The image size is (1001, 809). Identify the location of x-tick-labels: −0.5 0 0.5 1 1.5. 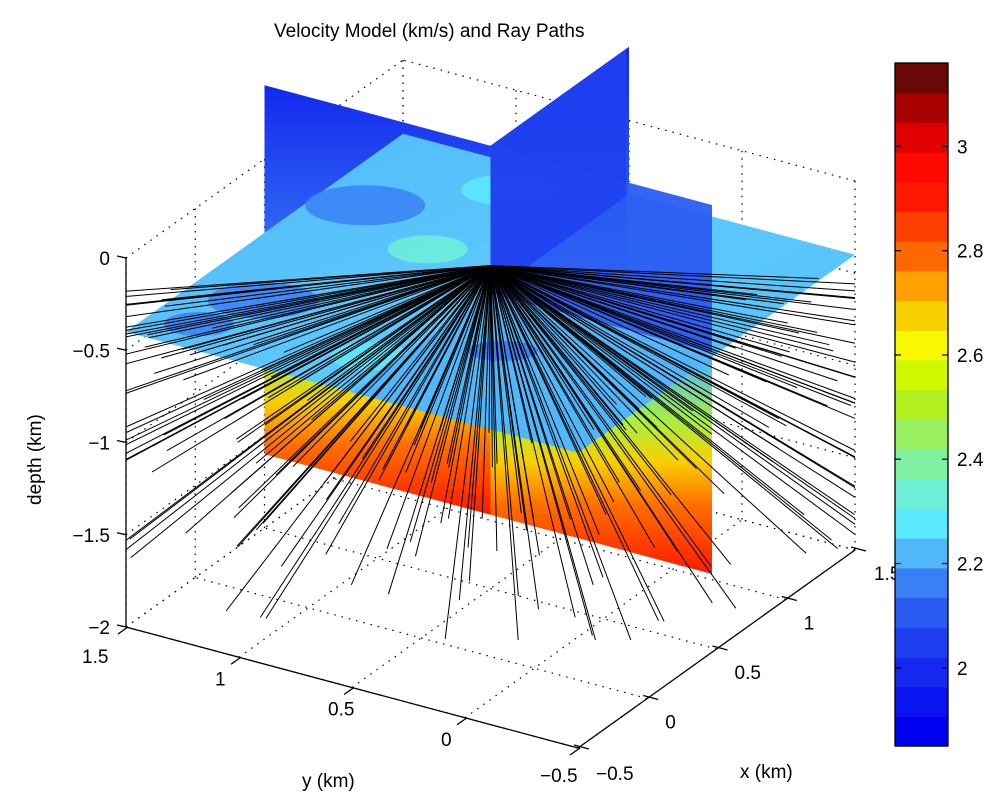
(748, 674).